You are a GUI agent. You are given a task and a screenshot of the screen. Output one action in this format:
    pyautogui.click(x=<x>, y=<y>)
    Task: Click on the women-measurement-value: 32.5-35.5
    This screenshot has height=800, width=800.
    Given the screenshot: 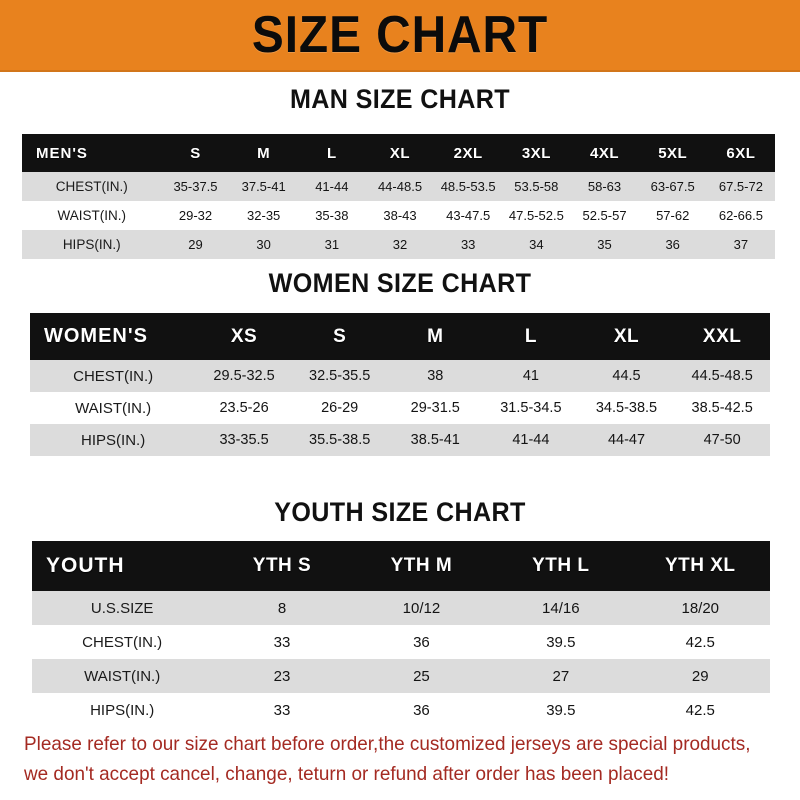 What is the action you would take?
    pyautogui.click(x=340, y=376)
    